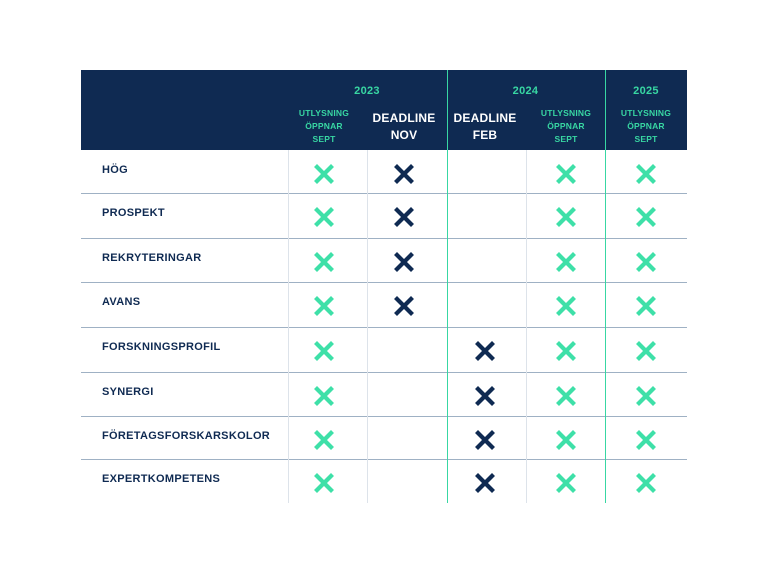 Image resolution: width=768 pixels, height=576 pixels. What do you see at coordinates (384, 481) in the screenshot?
I see `table-row: EXPERTKOMPETENS` at bounding box center [384, 481].